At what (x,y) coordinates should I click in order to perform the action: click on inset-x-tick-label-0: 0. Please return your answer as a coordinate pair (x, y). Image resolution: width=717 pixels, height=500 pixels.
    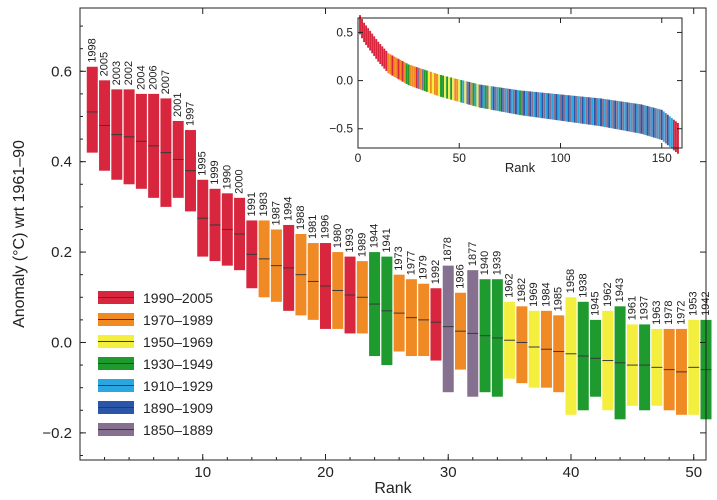
    Looking at the image, I should click on (358, 158).